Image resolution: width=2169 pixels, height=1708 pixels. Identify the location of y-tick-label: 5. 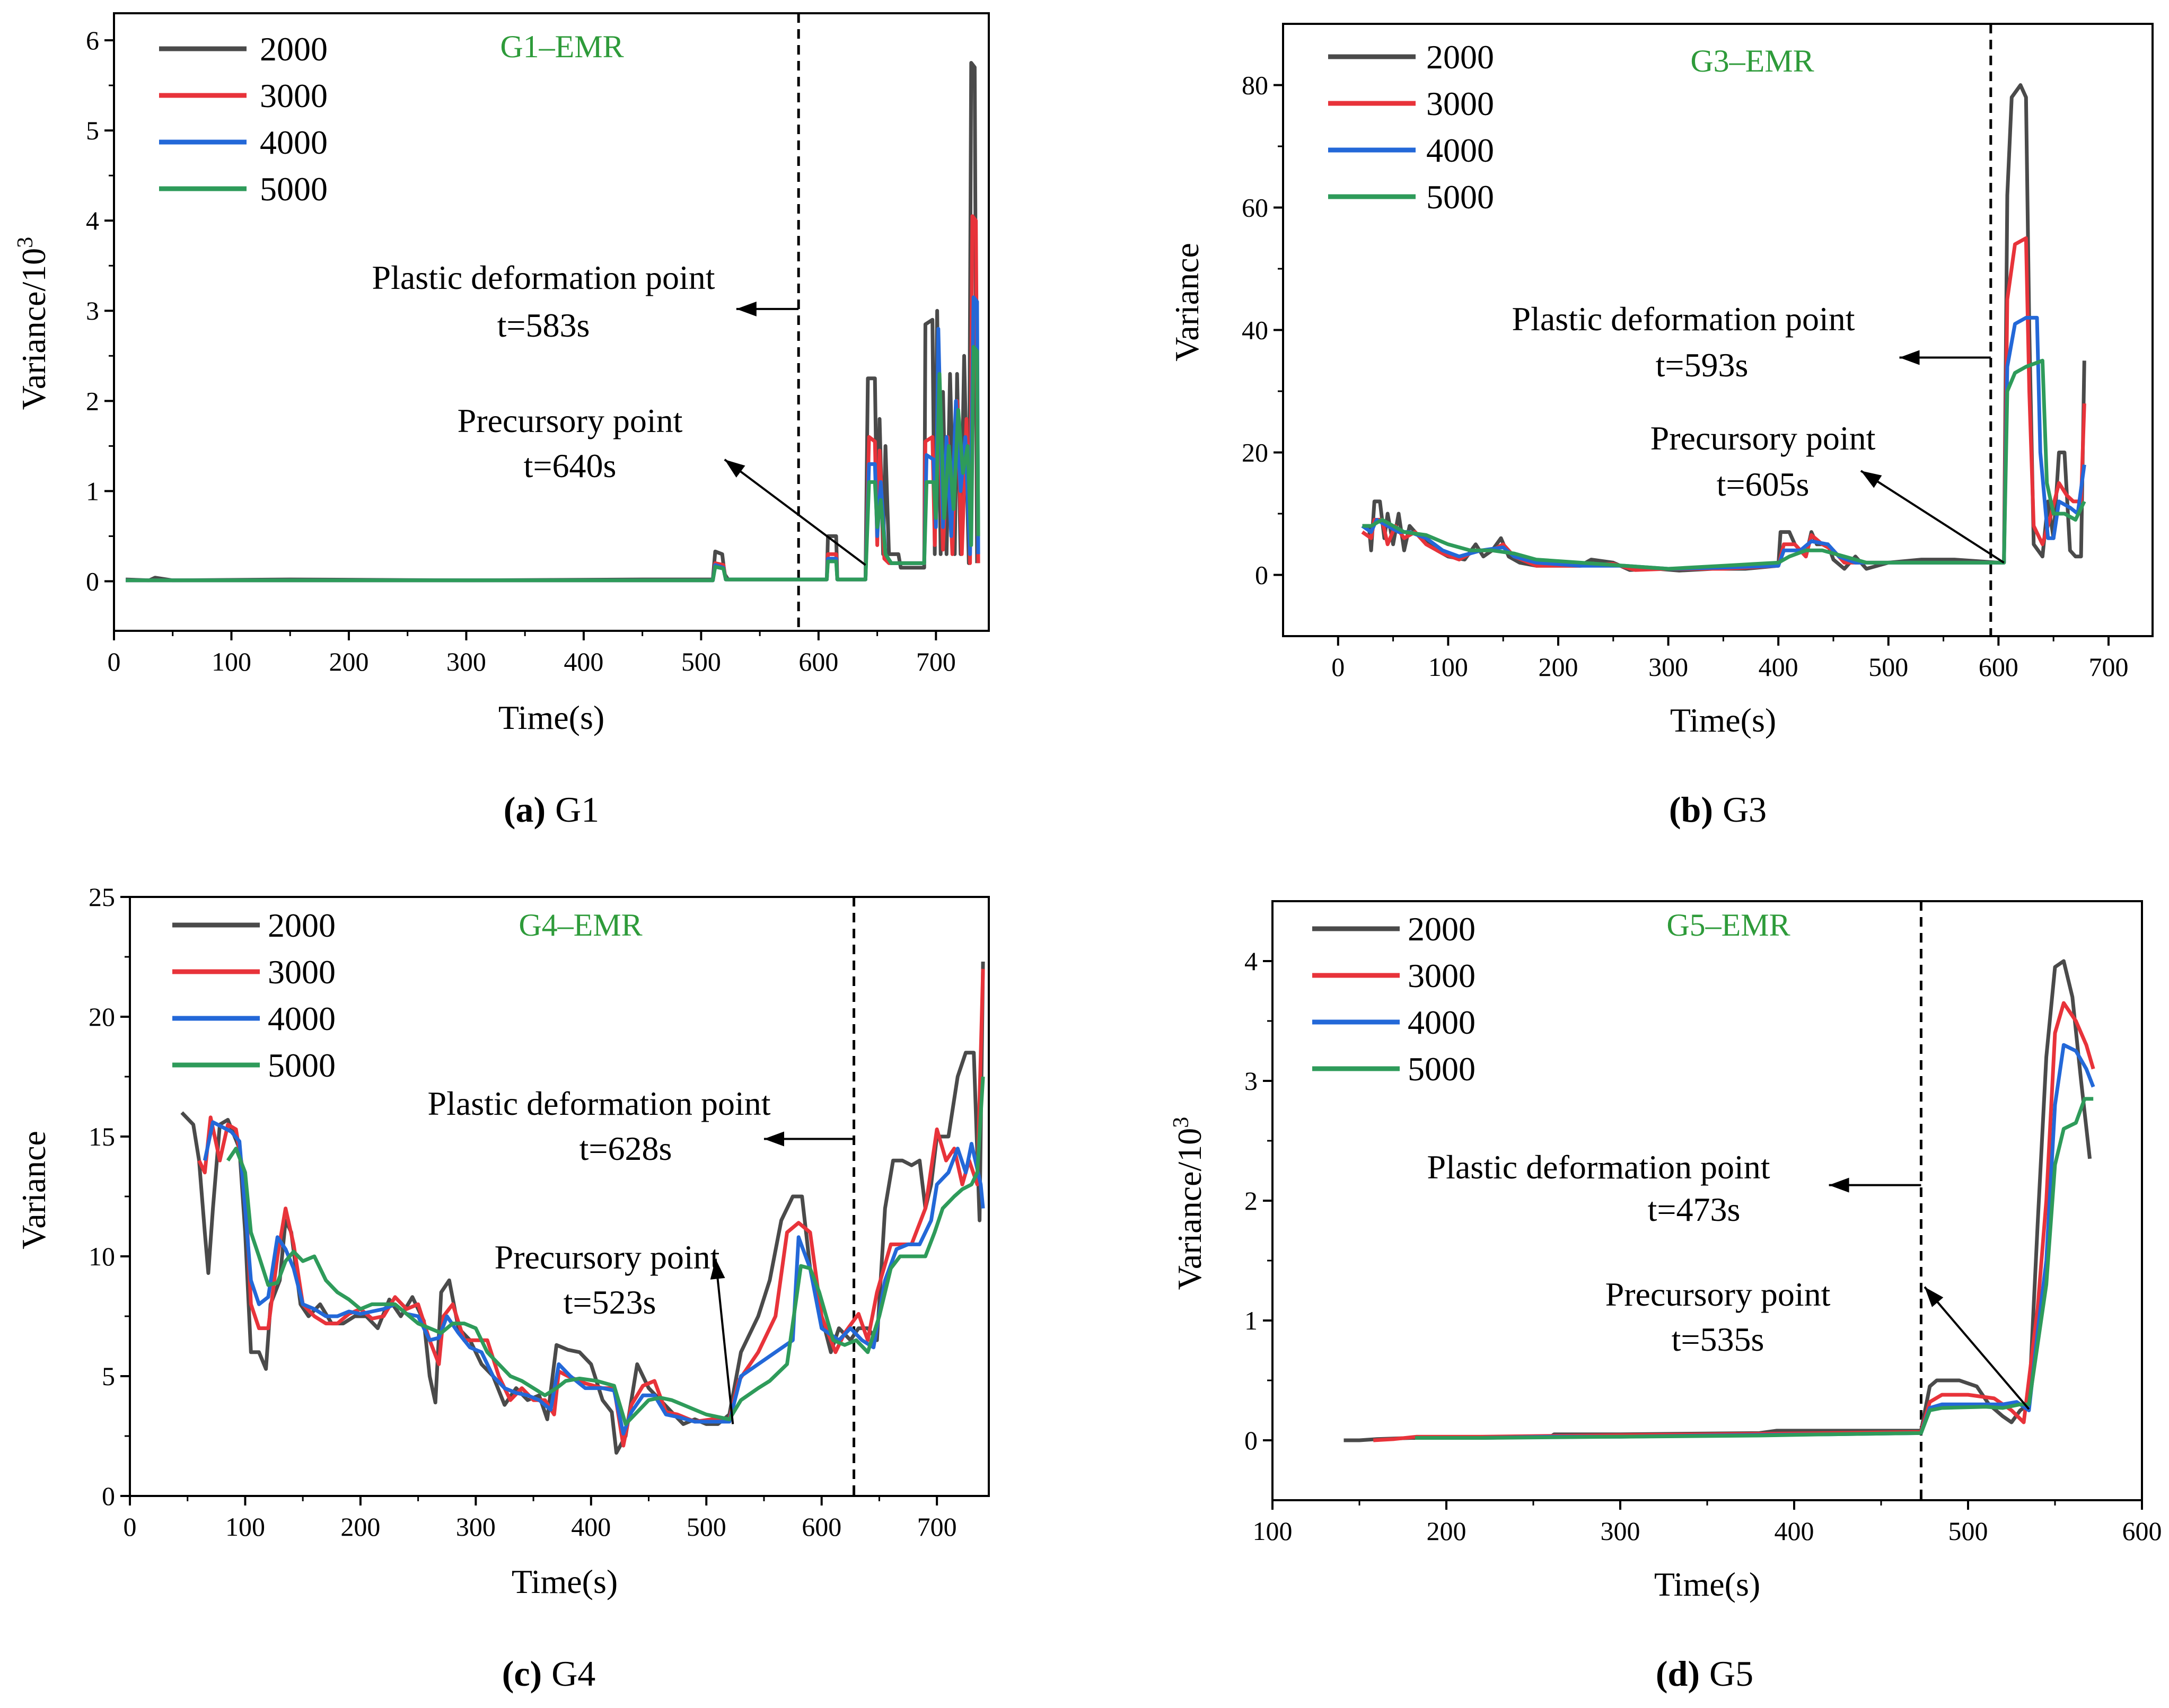
(108, 1376).